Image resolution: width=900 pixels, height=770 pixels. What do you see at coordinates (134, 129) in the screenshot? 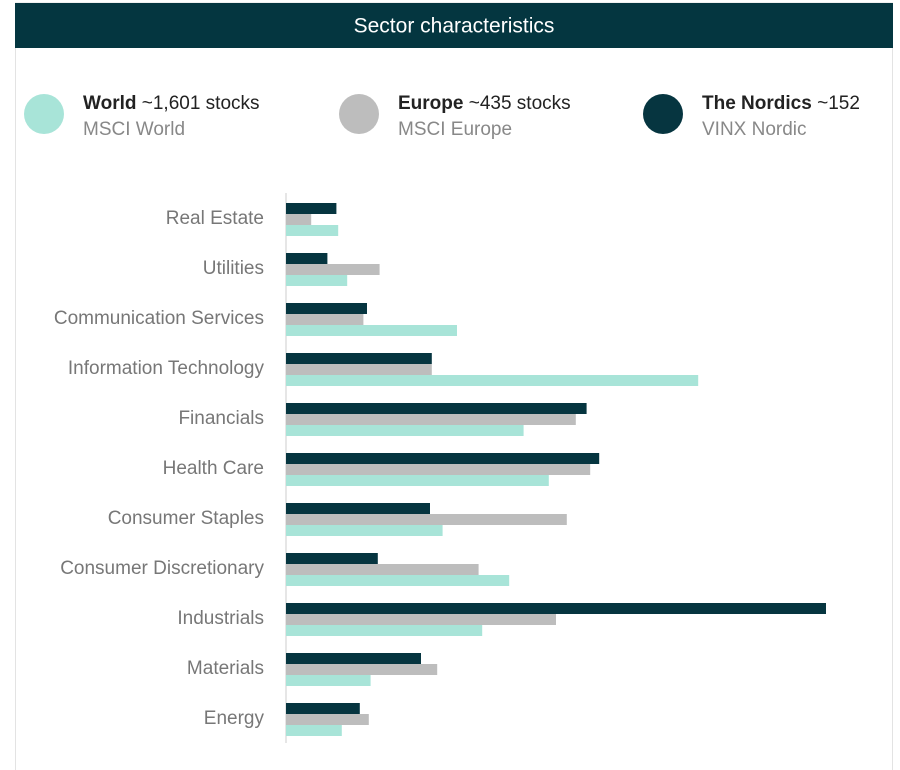
I see `legend-index: MSCI World` at bounding box center [134, 129].